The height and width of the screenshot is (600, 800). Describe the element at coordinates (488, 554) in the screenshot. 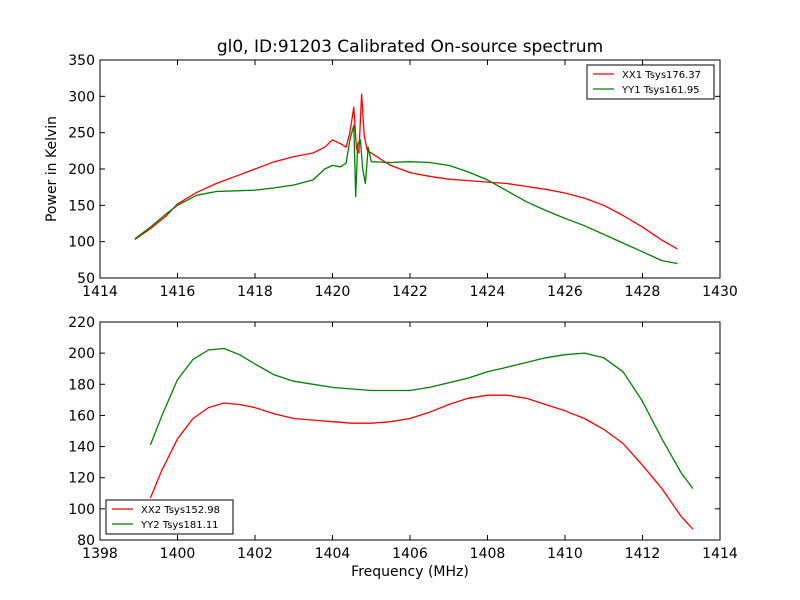

I see `bottom-x-tick-label: 1408` at that location.